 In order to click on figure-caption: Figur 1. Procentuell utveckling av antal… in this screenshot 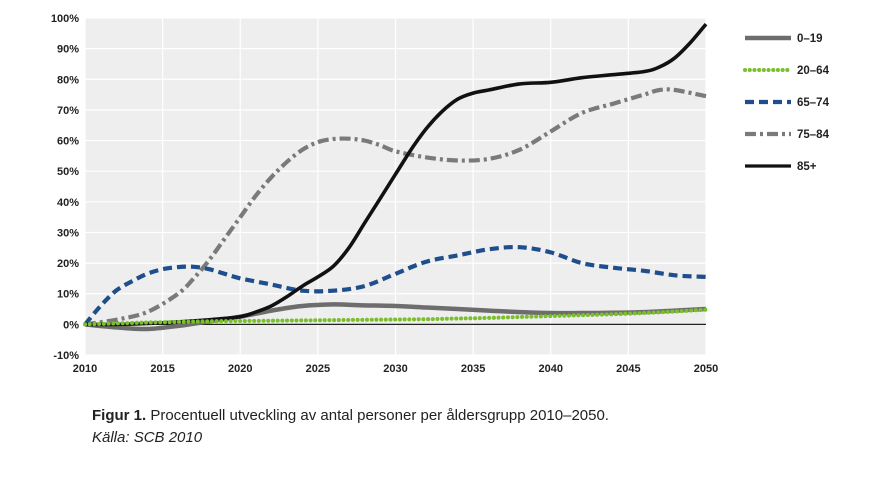, I will do `click(482, 427)`.